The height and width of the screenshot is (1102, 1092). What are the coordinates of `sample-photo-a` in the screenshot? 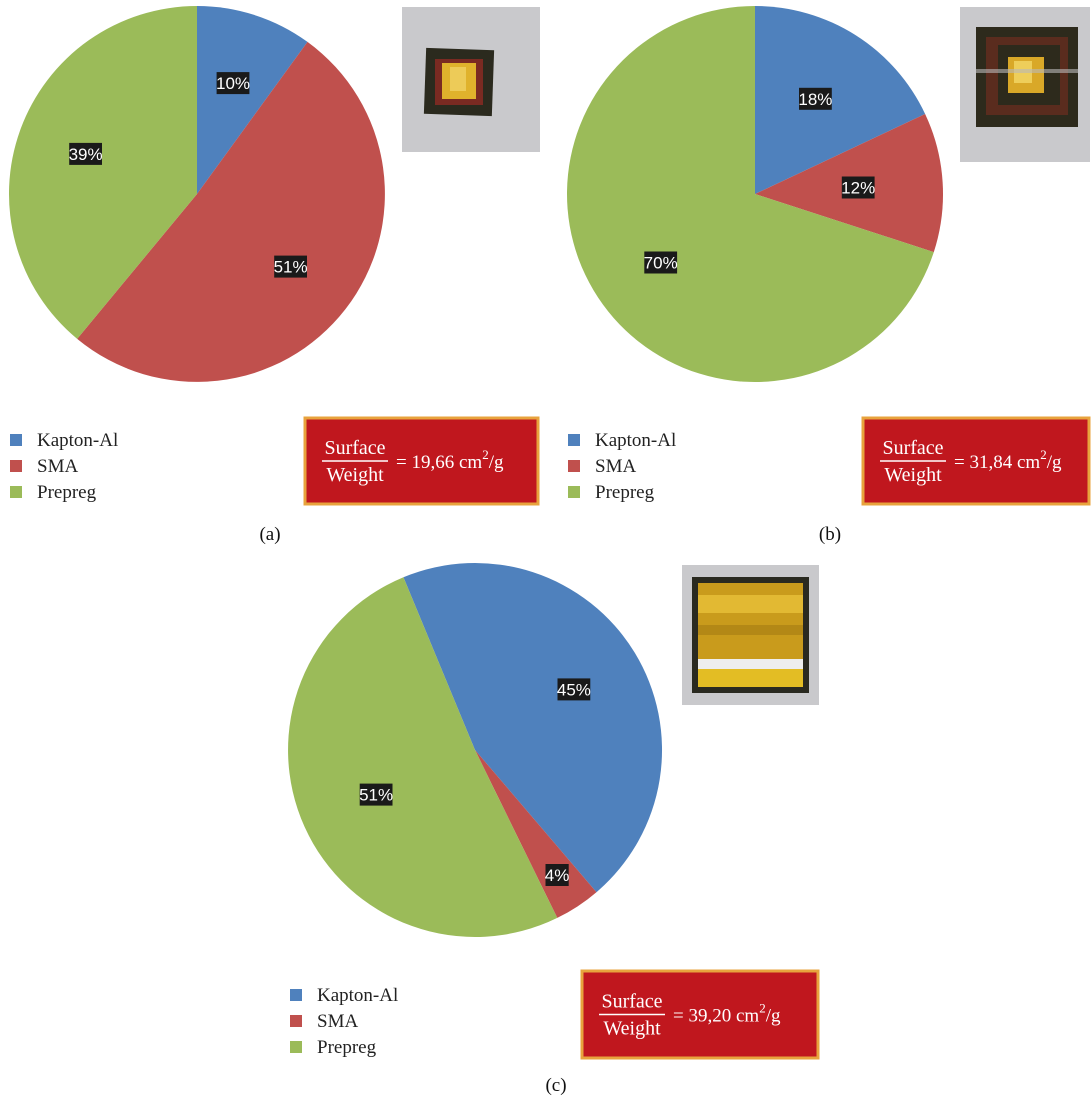 It's located at (471, 79).